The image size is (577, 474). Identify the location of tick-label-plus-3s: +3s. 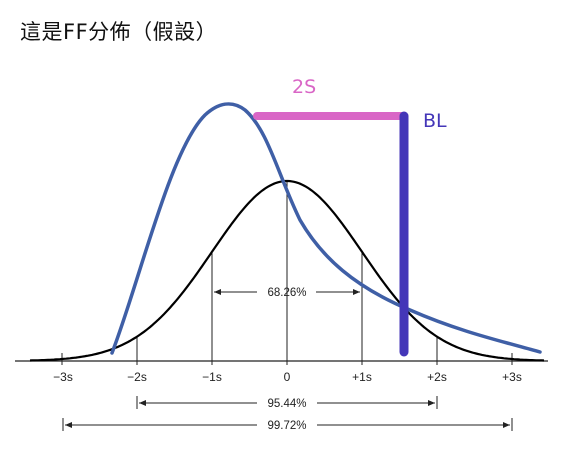
(512, 377).